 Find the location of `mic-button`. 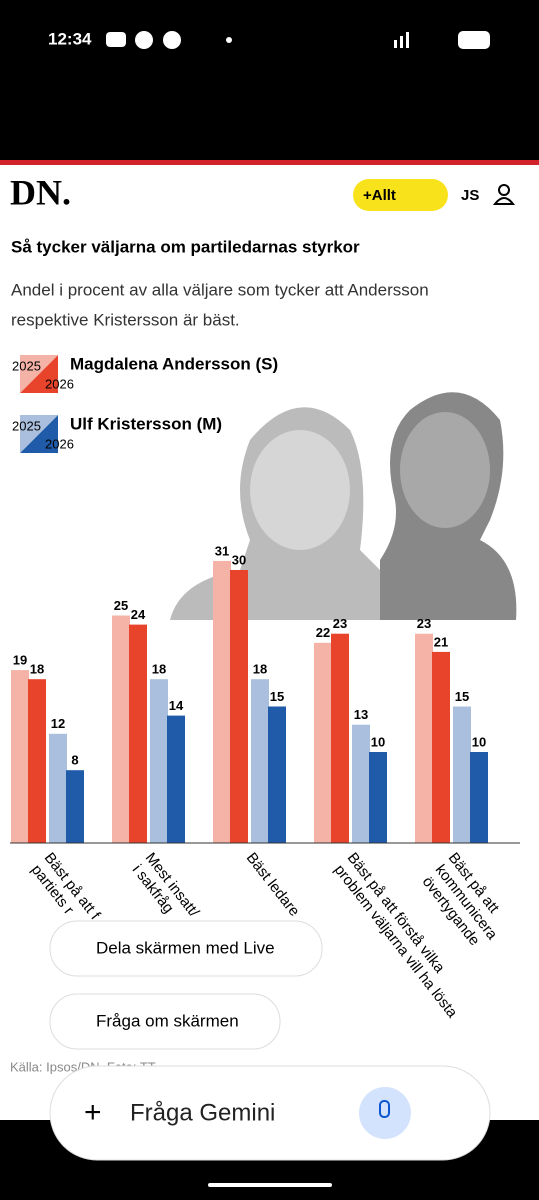

mic-button is located at coordinates (385, 1113).